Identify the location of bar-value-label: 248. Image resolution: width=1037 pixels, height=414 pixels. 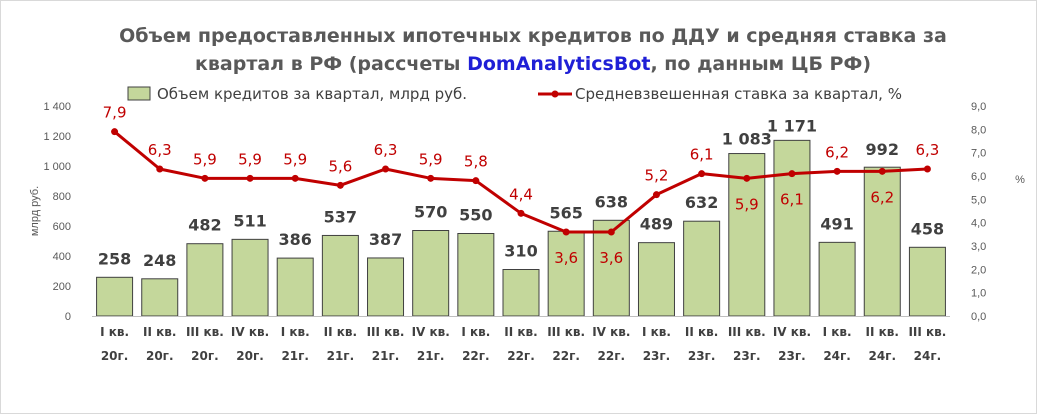
(159, 260).